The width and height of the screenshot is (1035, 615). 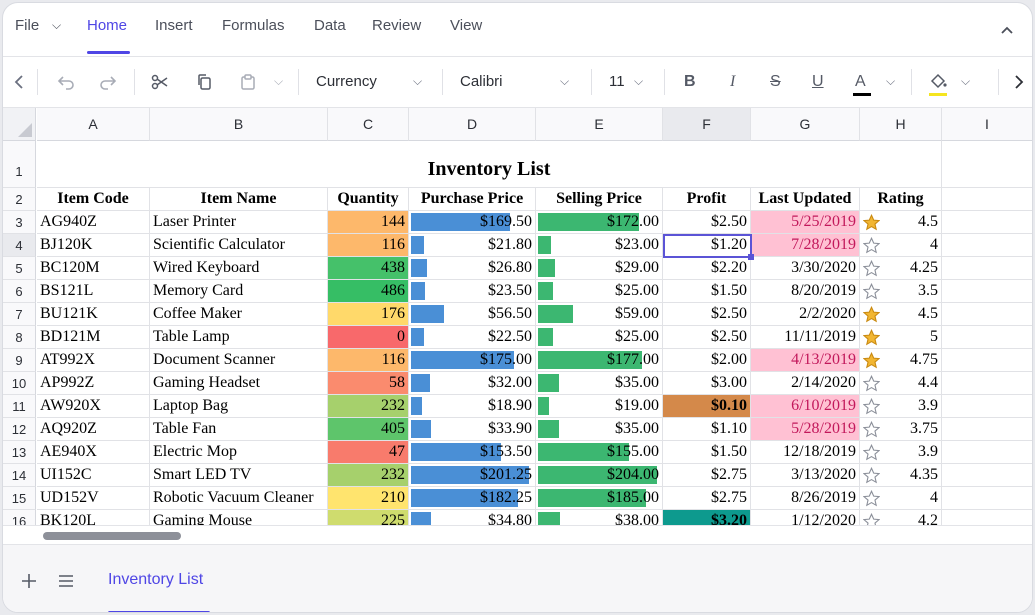 What do you see at coordinates (599, 517) in the screenshot?
I see `cell-selling: $38.00` at bounding box center [599, 517].